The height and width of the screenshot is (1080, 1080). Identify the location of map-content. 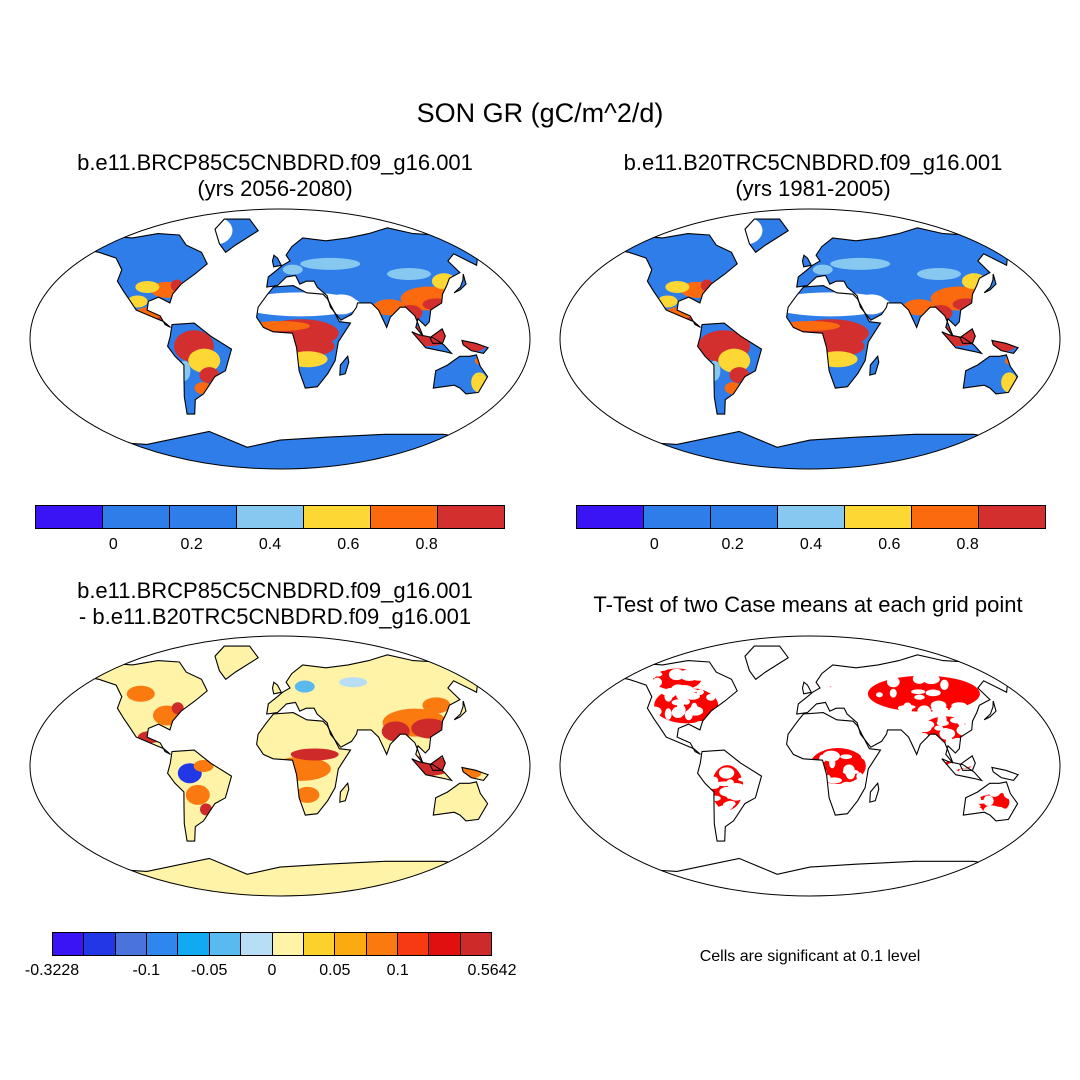
(814, 770).